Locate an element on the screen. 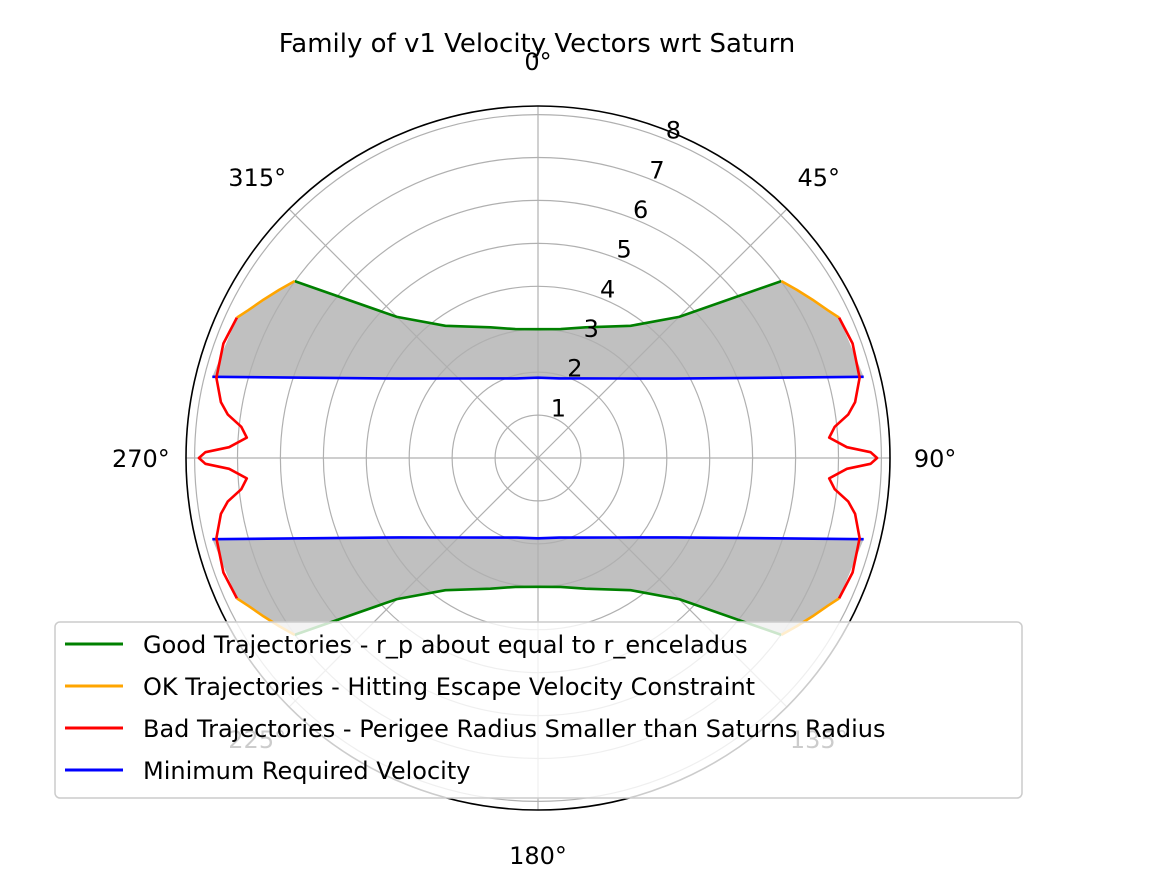 This screenshot has height=878, width=1171. radial-tick-label-3: 3 is located at coordinates (591, 329).